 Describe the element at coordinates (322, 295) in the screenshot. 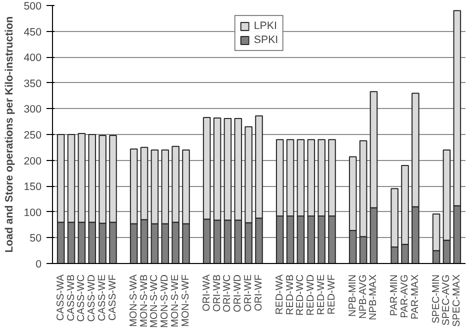

I see `x-tick-label: RED-WE` at that location.